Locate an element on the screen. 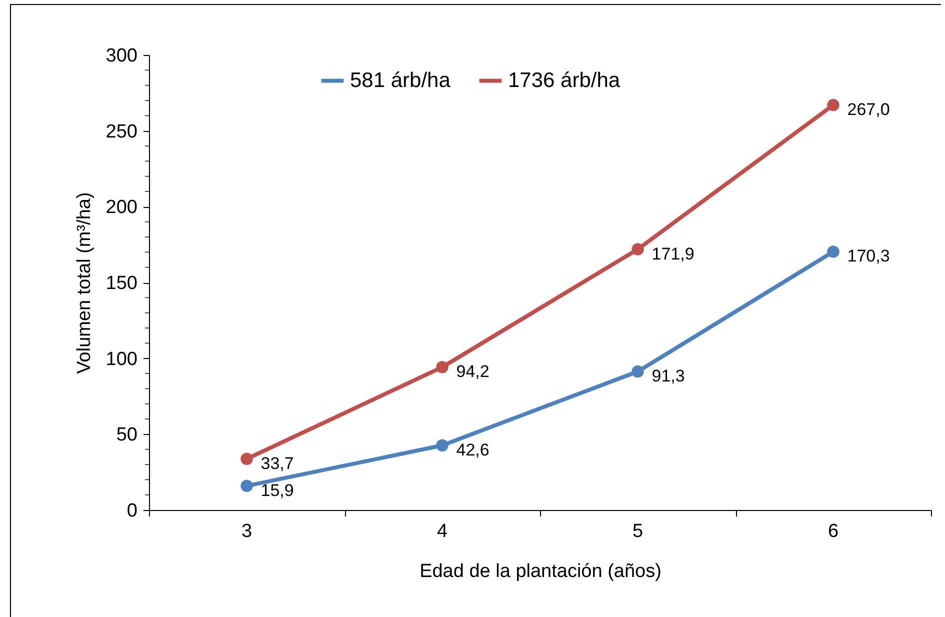 The width and height of the screenshot is (945, 617). data-label: 91,3 is located at coordinates (668, 376).